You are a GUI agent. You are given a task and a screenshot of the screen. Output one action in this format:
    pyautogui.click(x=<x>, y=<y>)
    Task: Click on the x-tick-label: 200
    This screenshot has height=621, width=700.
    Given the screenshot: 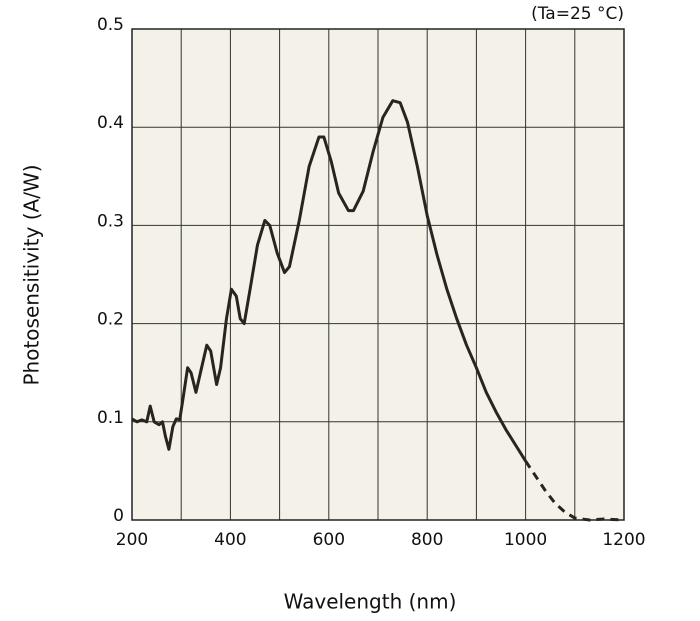 What is the action you would take?
    pyautogui.click(x=132, y=540)
    